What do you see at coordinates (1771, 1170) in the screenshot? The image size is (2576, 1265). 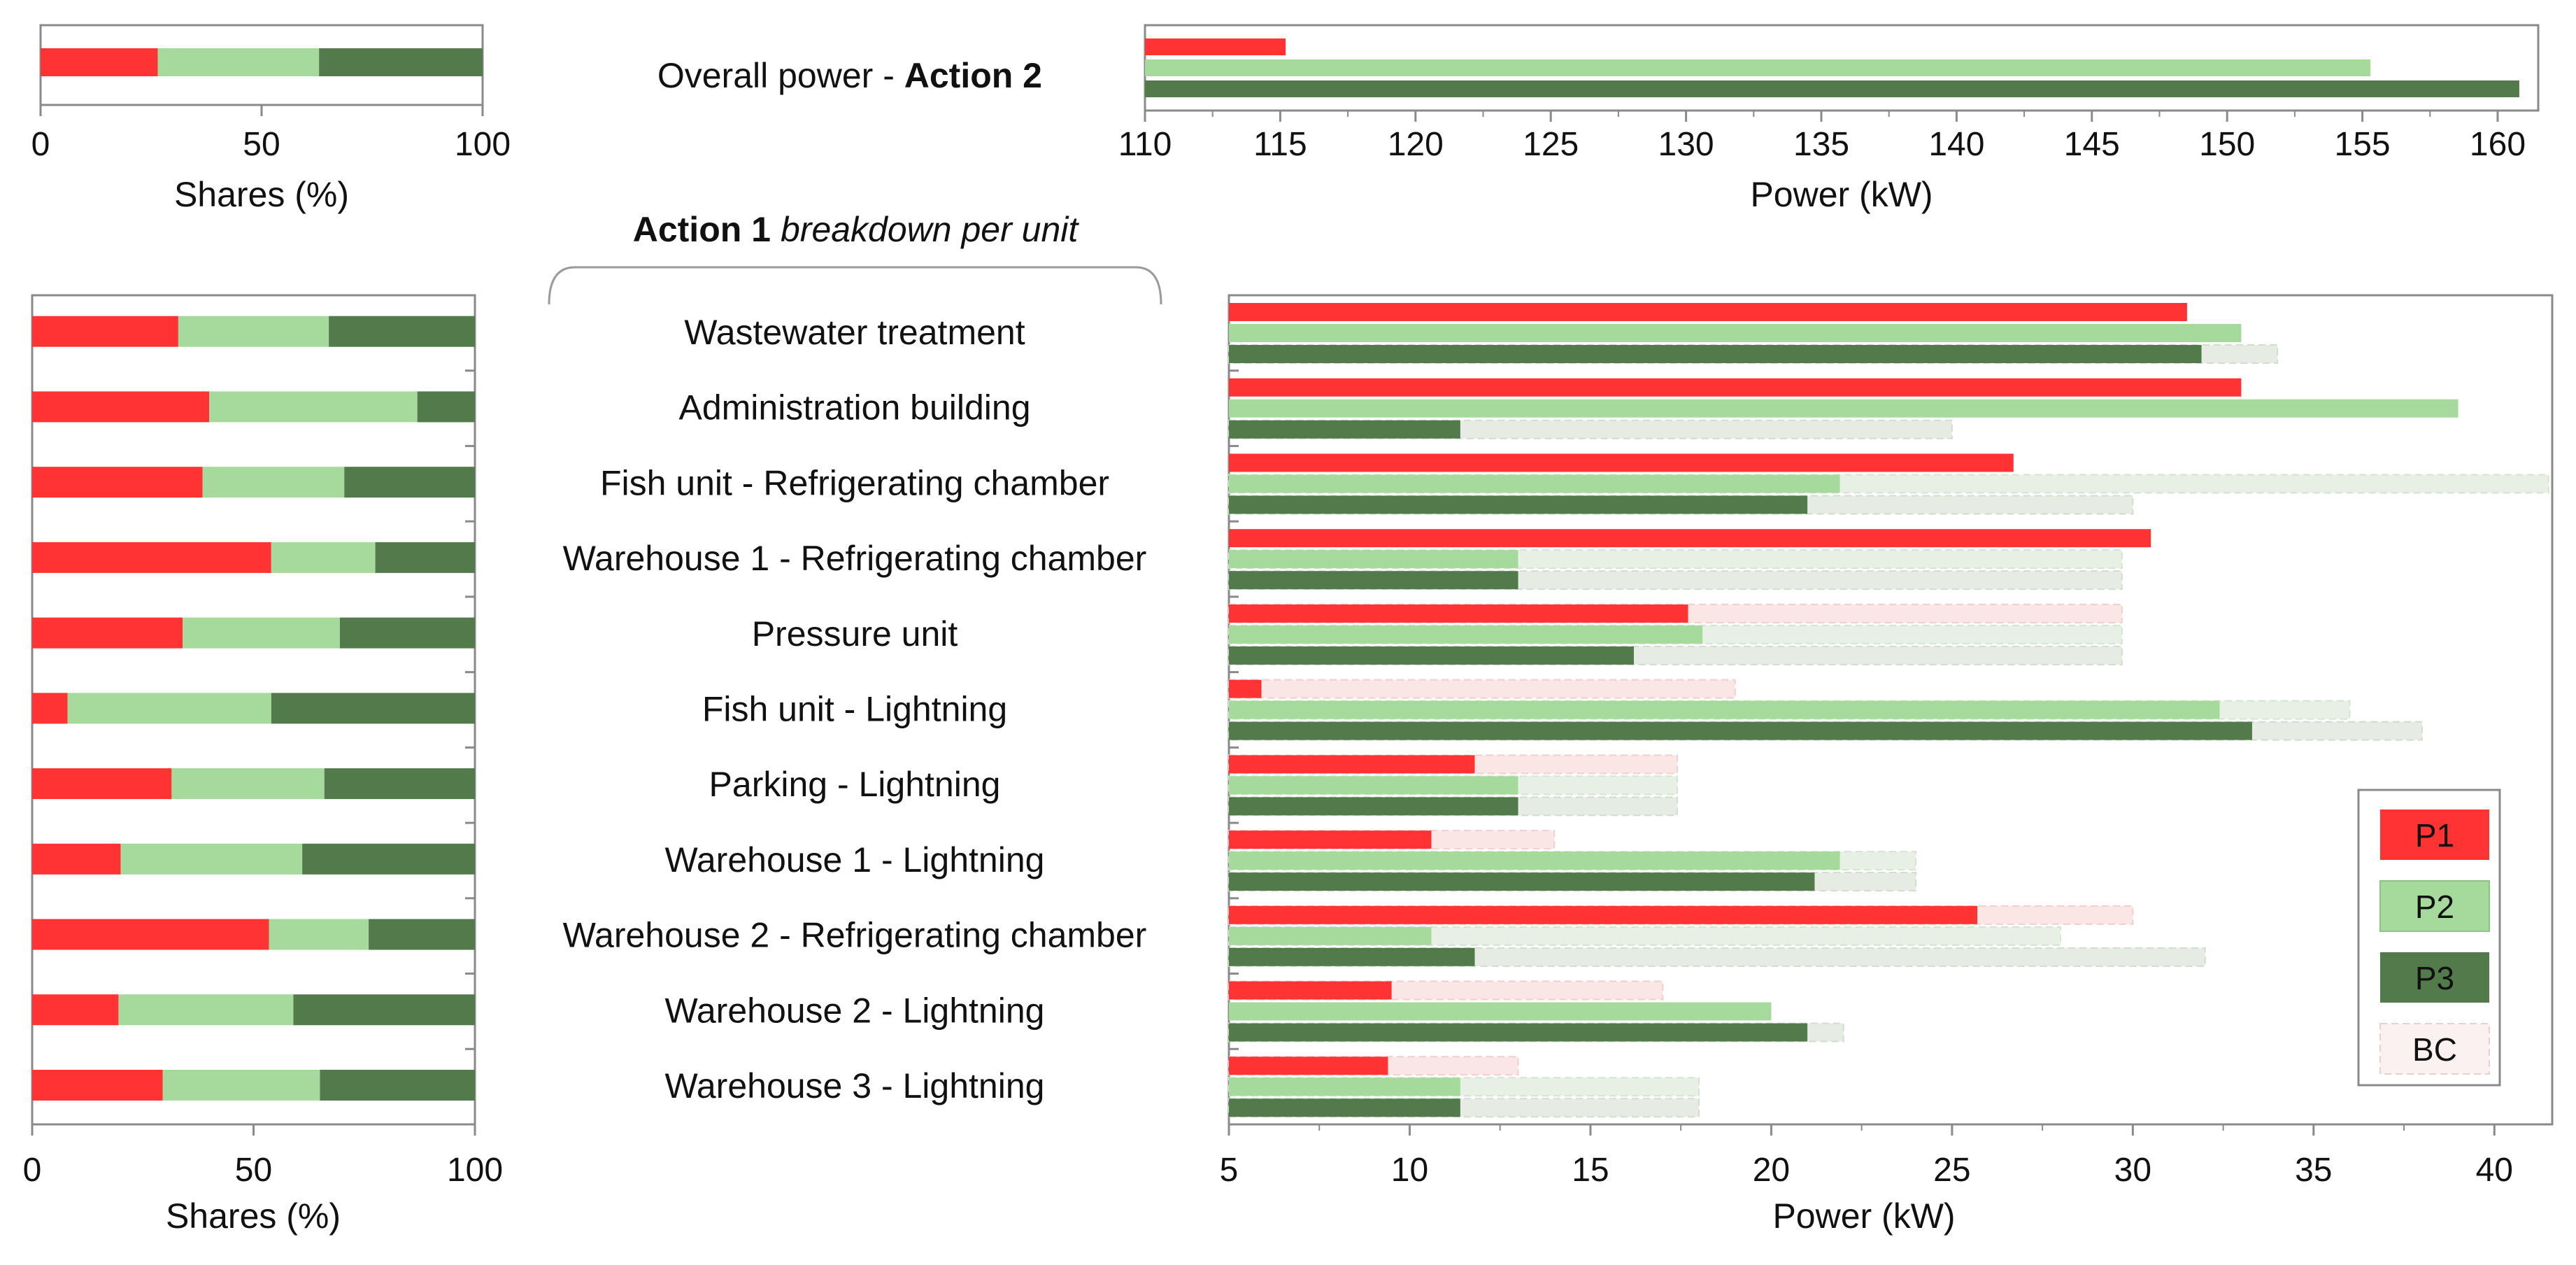 I see `x-tick-label: 20` at bounding box center [1771, 1170].